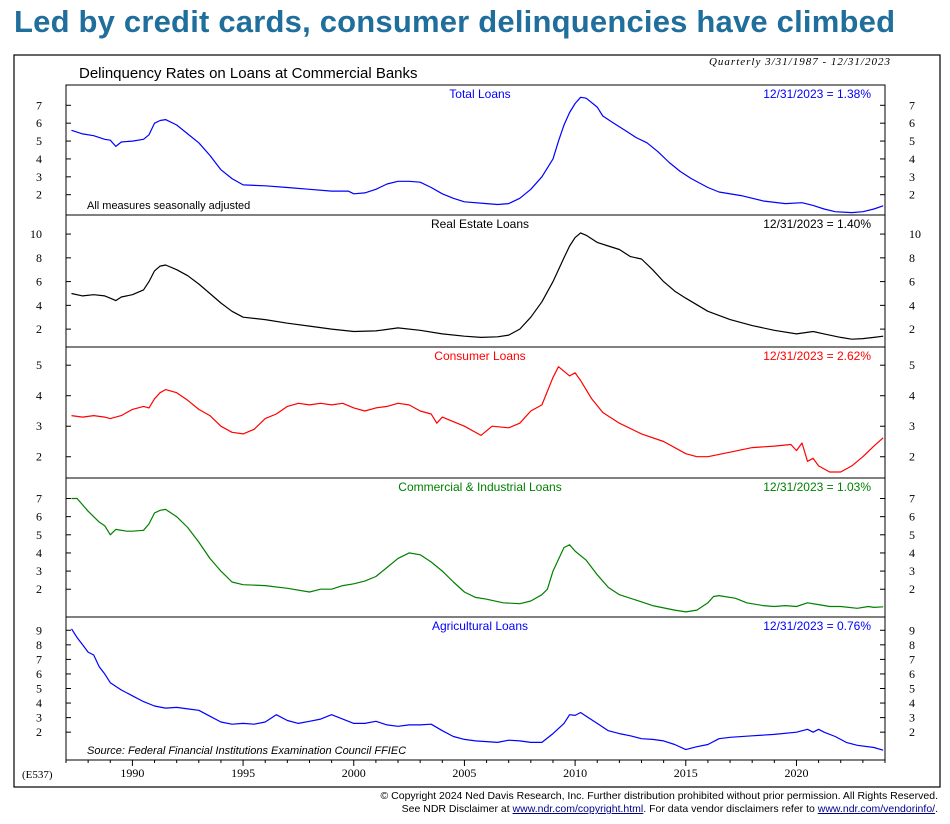 This screenshot has width=950, height=824. What do you see at coordinates (243, 773) in the screenshot?
I see `x-tick-label: 1995` at bounding box center [243, 773].